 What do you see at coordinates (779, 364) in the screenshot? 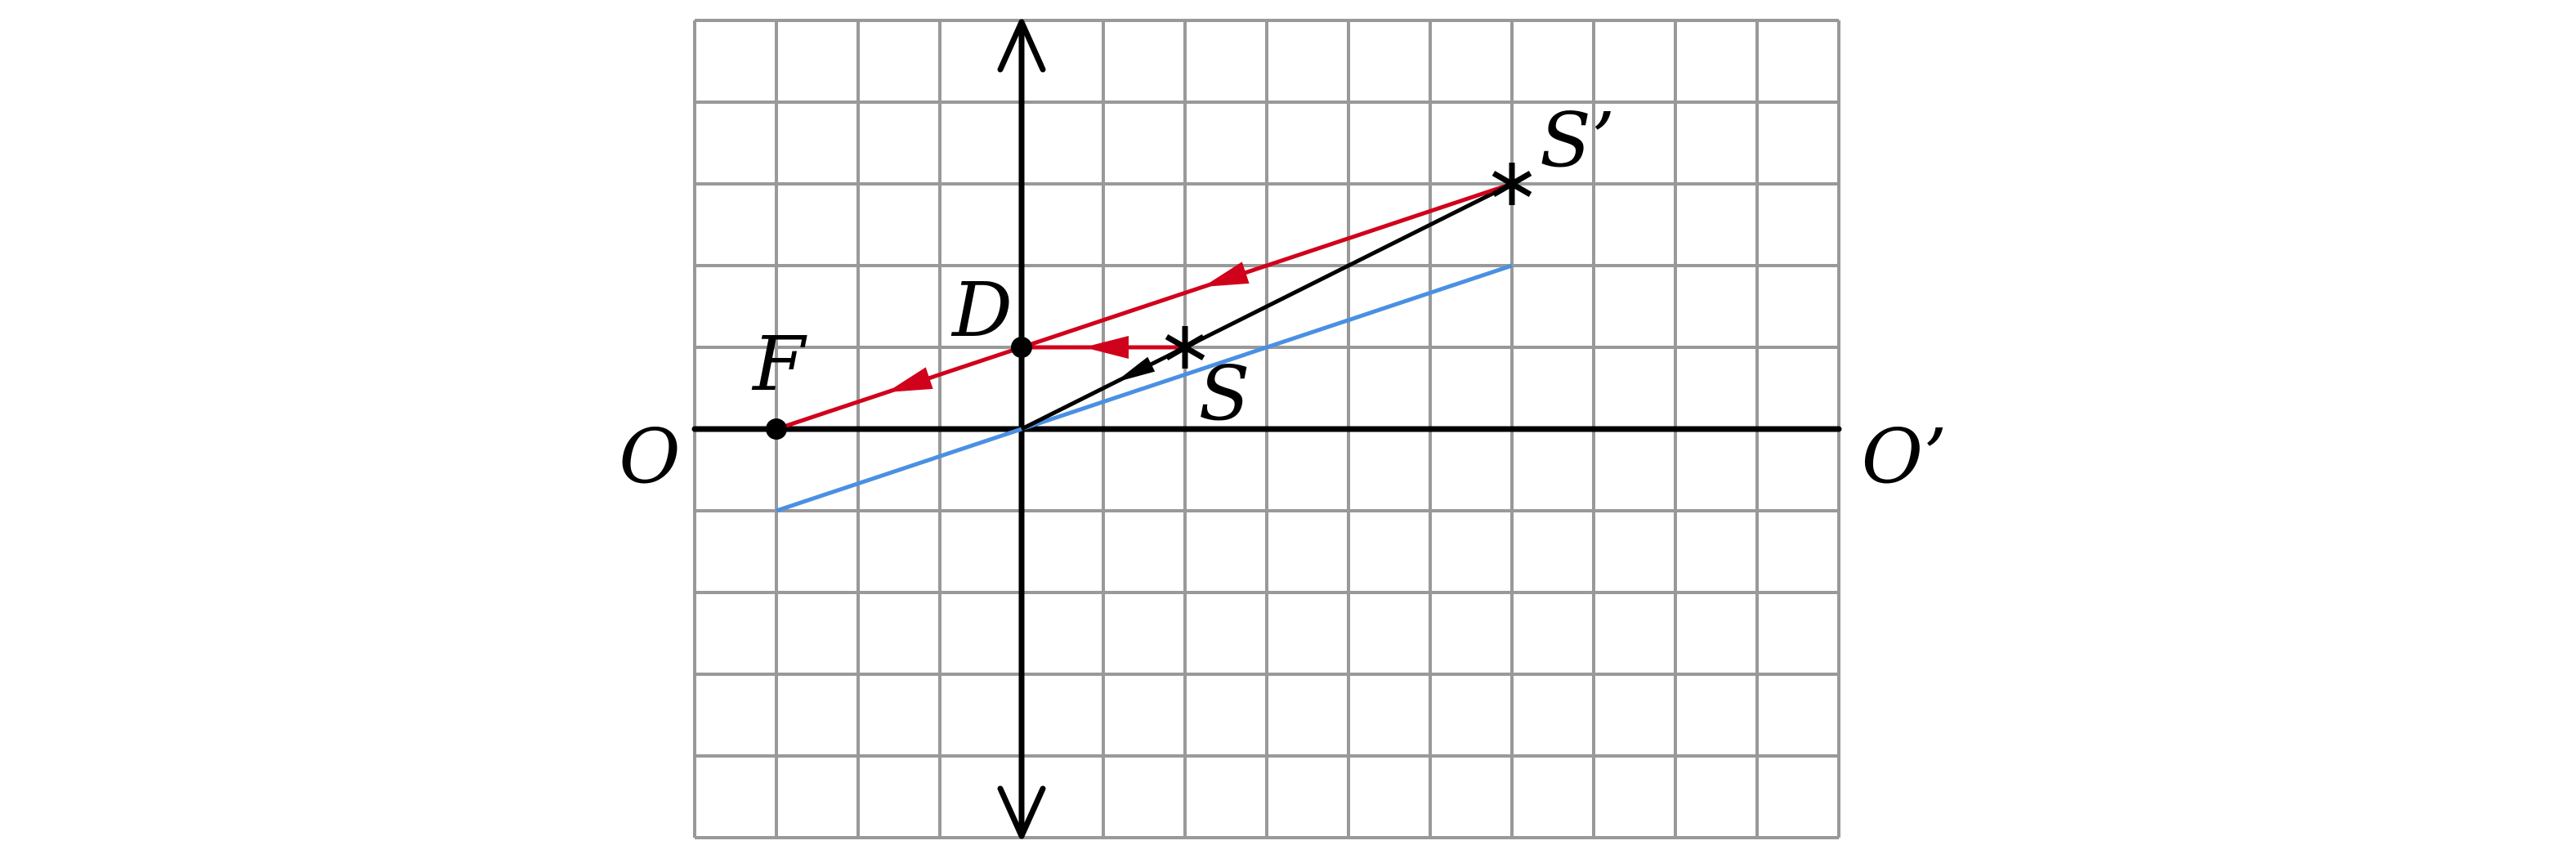
I see `label-f: F` at bounding box center [779, 364].